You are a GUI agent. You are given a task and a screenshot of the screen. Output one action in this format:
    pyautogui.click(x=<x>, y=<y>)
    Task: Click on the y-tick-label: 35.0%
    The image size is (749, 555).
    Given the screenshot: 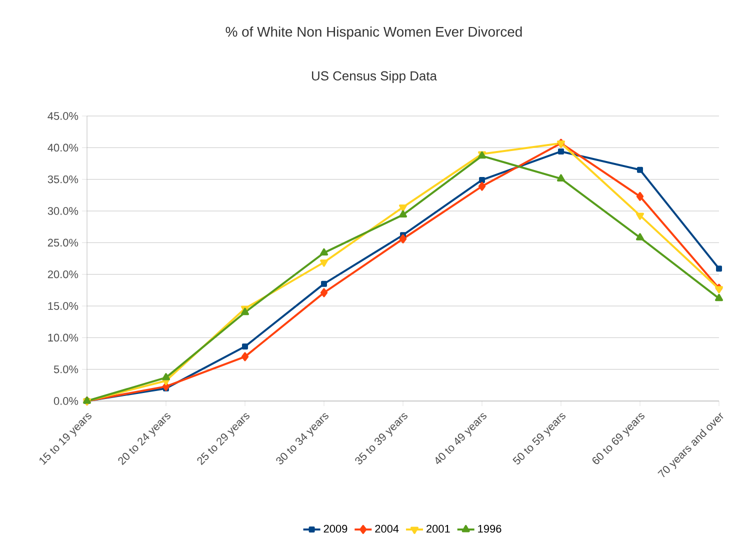 What is the action you would take?
    pyautogui.click(x=63, y=179)
    